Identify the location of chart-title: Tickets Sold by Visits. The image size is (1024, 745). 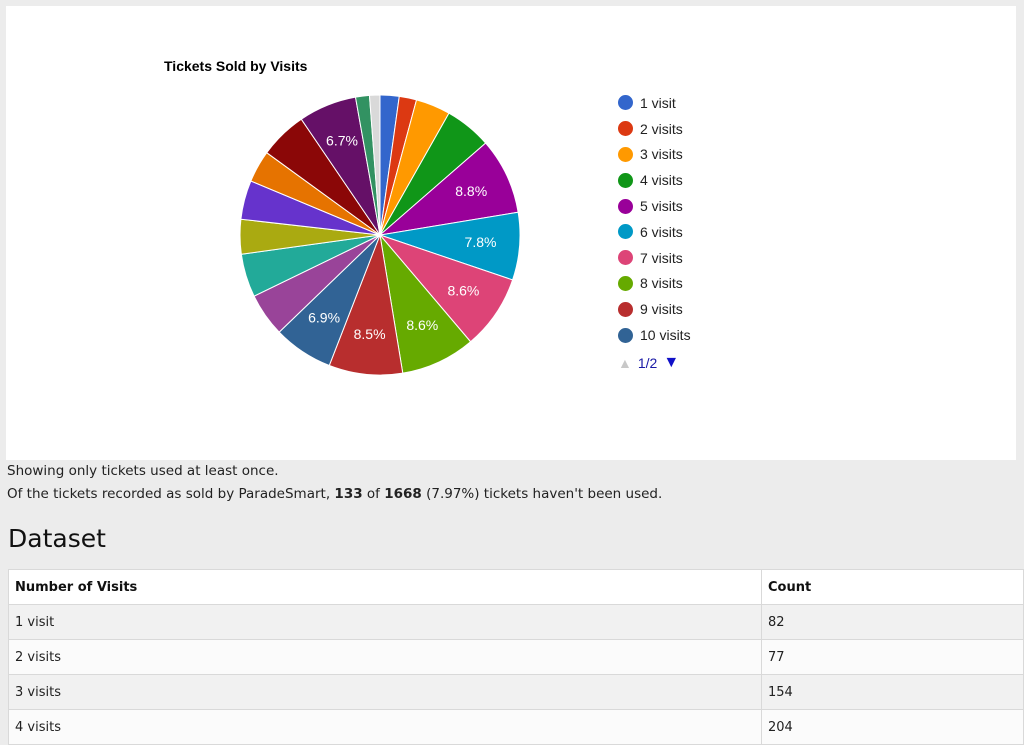
(236, 66).